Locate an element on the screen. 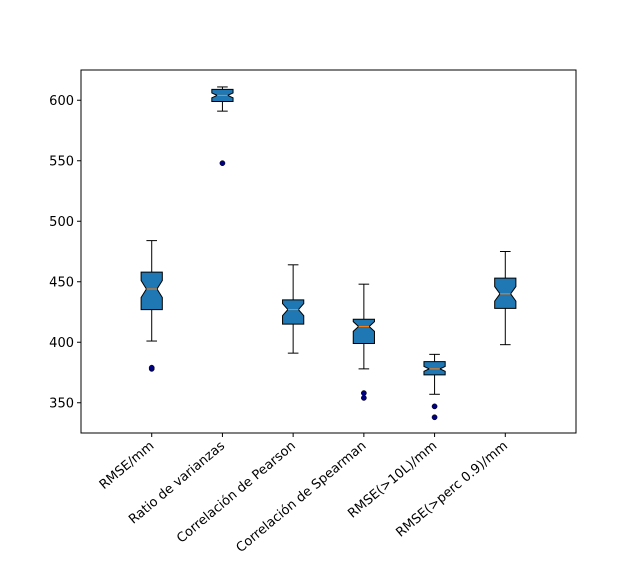  y-tick-label: 600 is located at coordinates (61, 101).